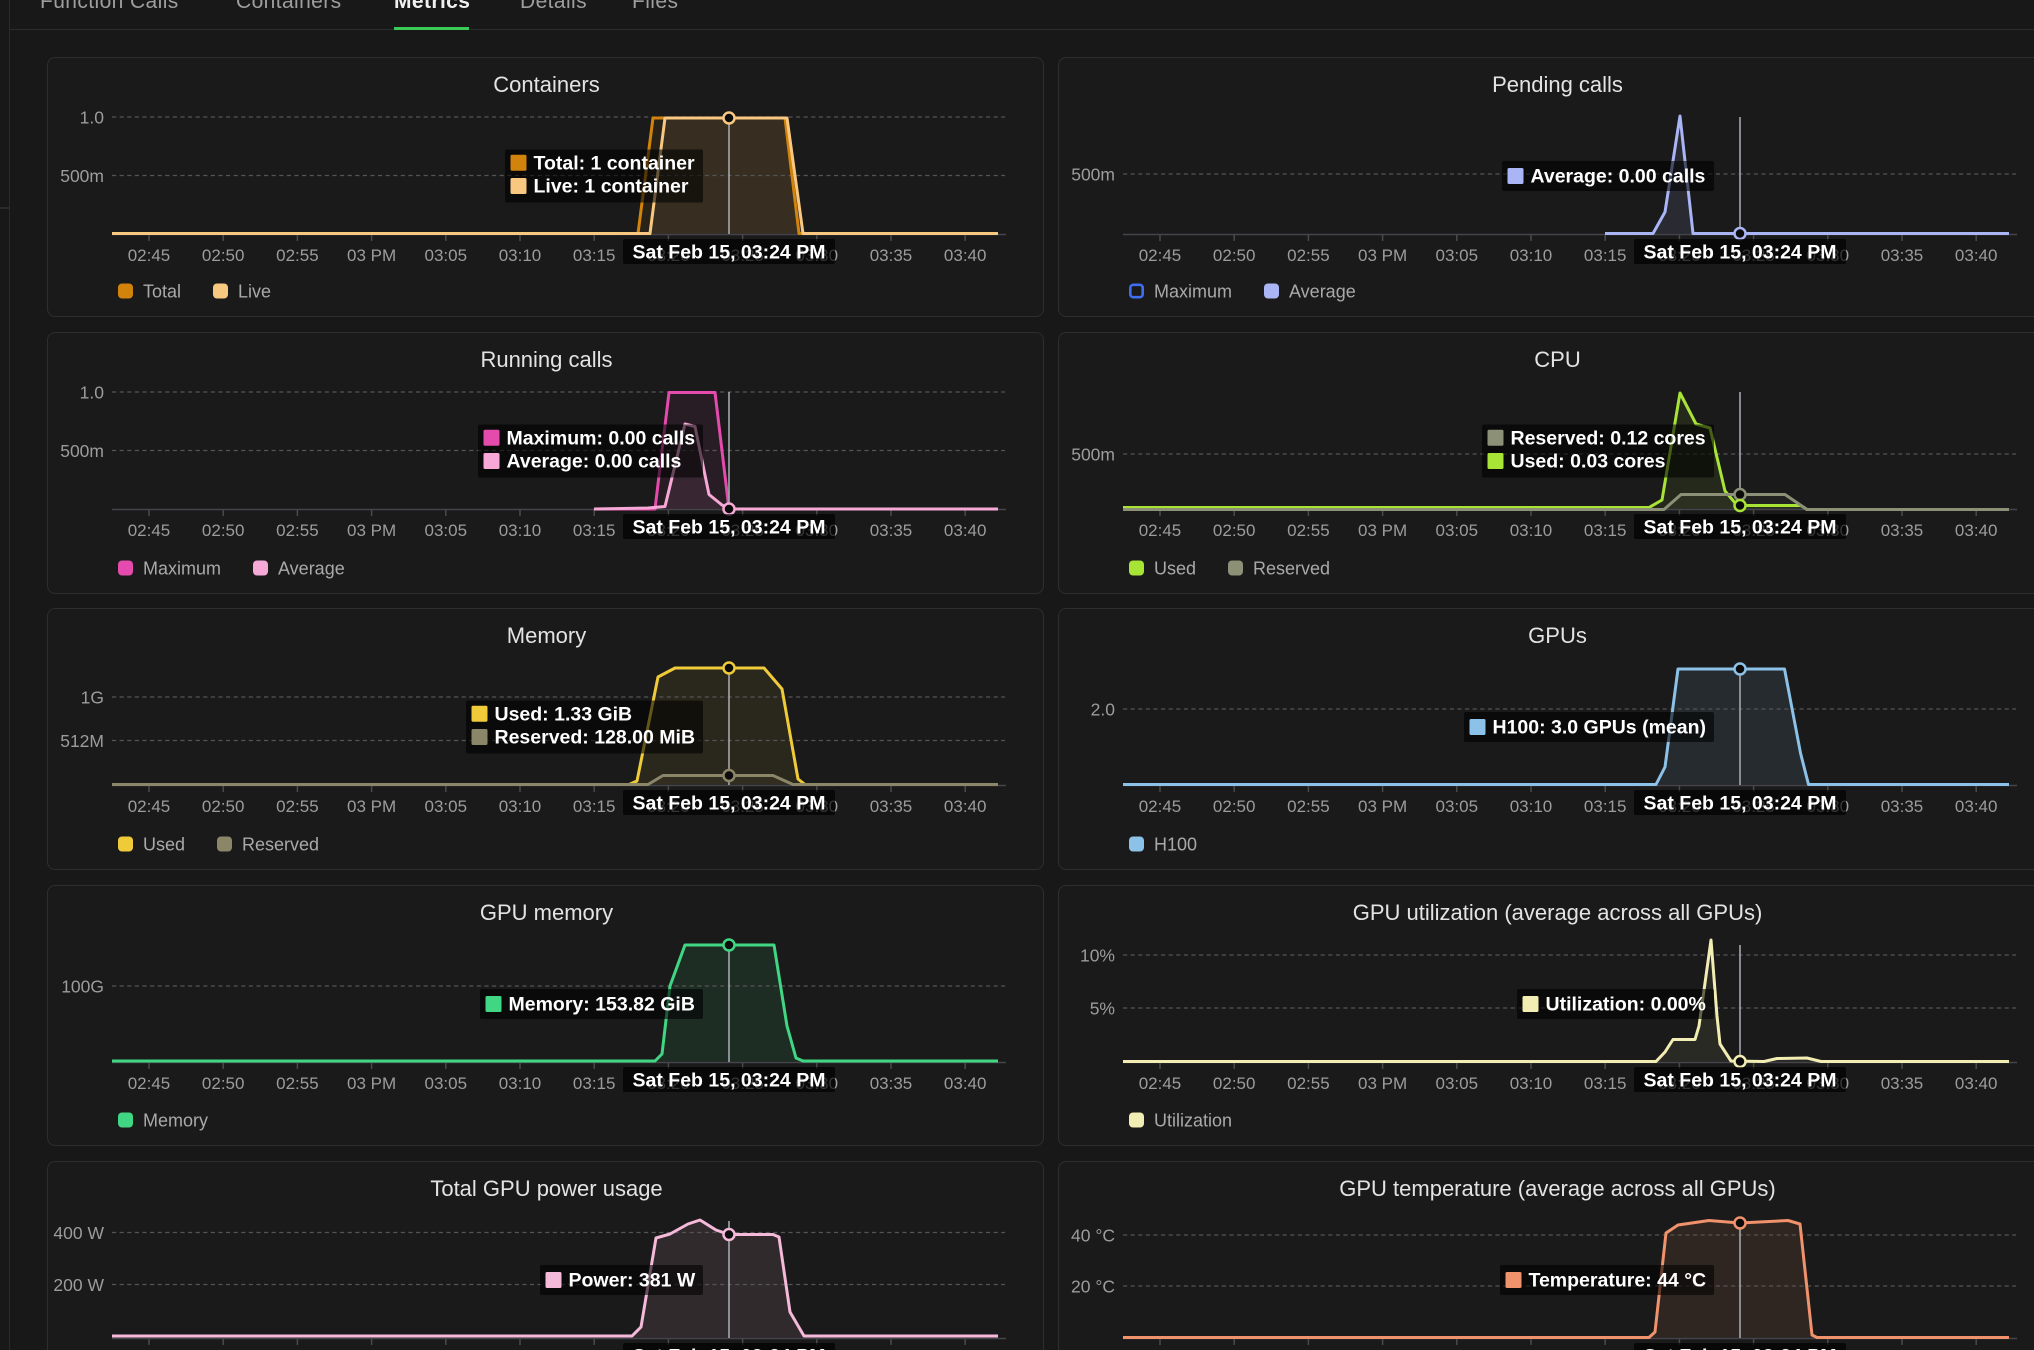  I want to click on svg-text: Live, so click(254, 292).